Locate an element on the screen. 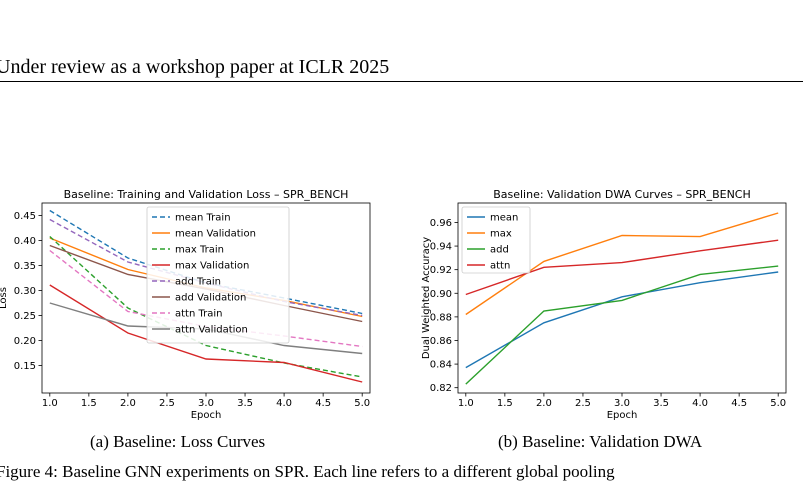 This screenshot has height=482, width=803. y-tick-label: 0.20 is located at coordinates (25, 341).